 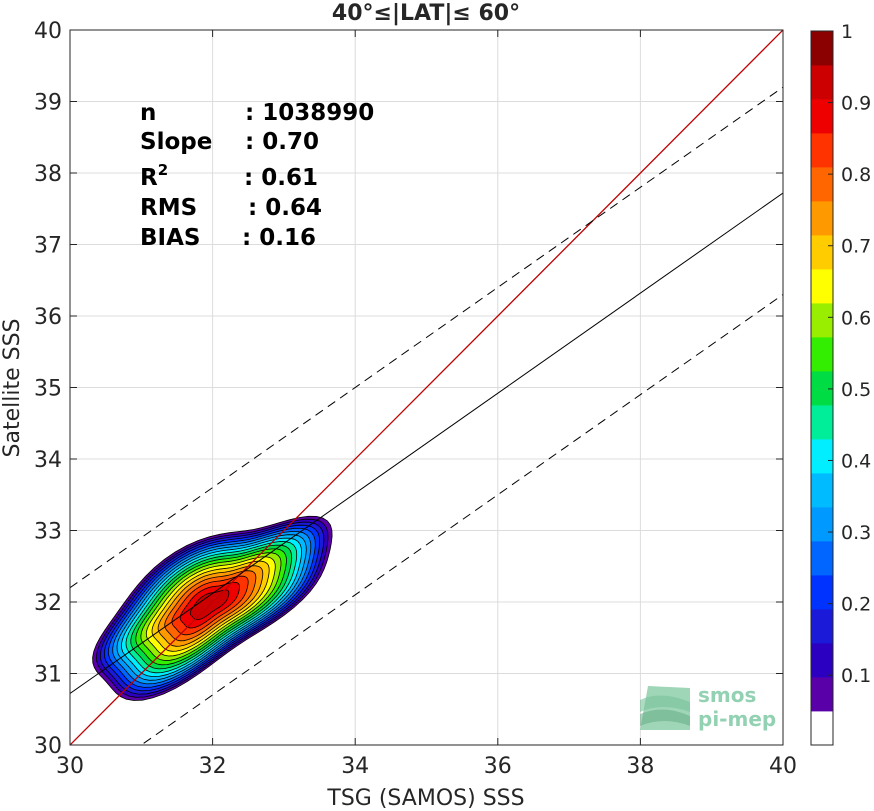 I want to click on y-axis-label: Satellite SSS, so click(x=12, y=388).